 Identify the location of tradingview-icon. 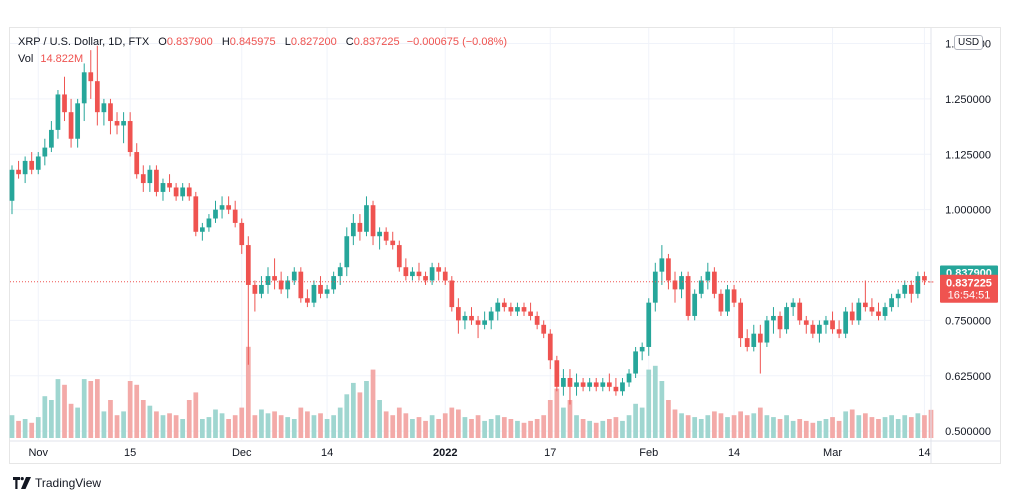
(22, 483).